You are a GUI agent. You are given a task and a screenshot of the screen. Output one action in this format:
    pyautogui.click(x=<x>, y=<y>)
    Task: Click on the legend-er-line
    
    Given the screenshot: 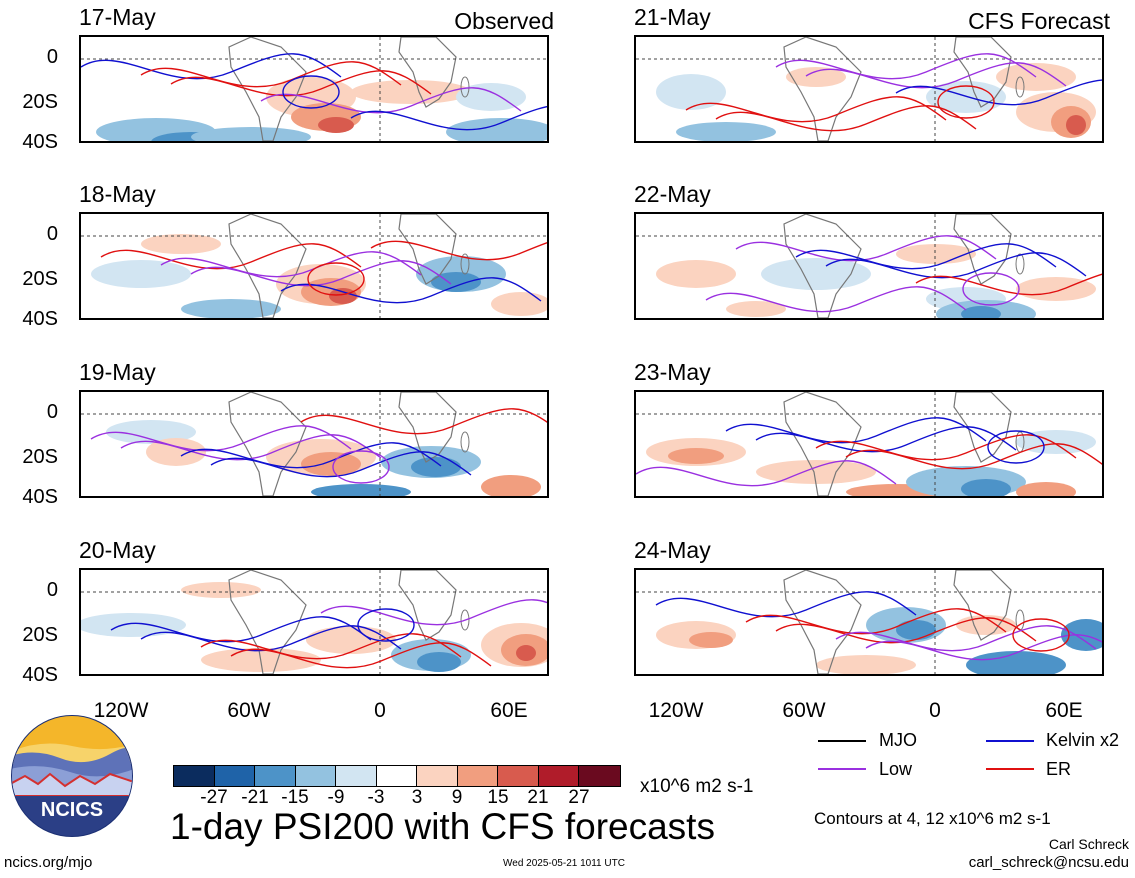 What is the action you would take?
    pyautogui.click(x=1010, y=769)
    